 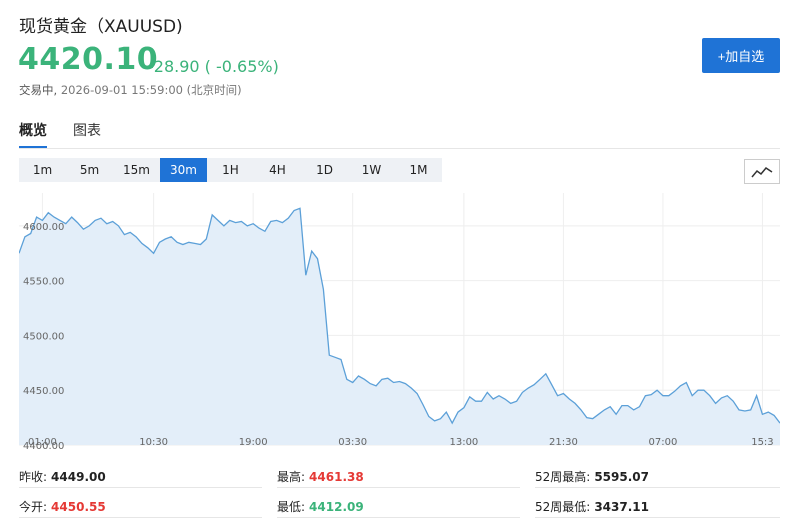 I want to click on range-1h: 1H, so click(x=230, y=170).